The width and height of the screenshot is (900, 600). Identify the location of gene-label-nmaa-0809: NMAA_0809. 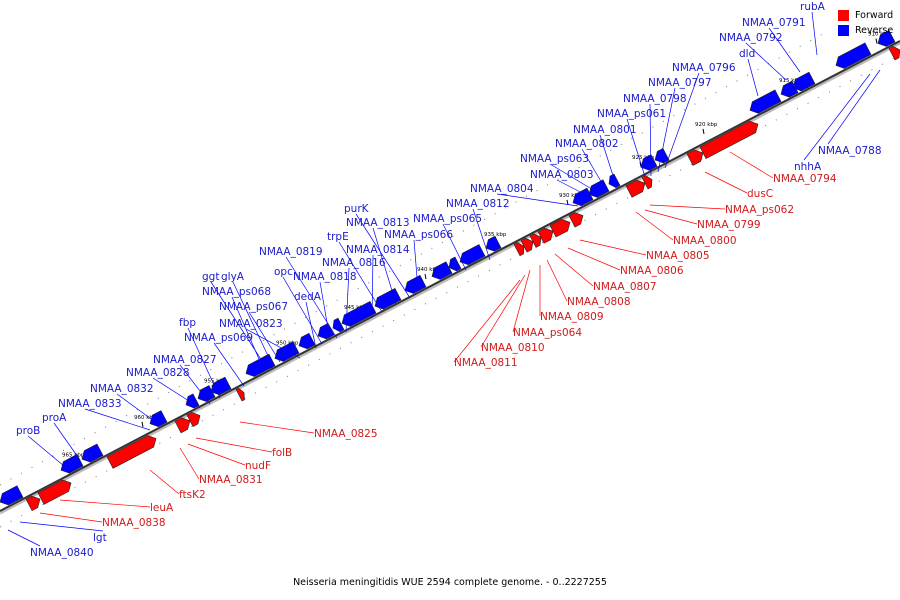
(572, 317).